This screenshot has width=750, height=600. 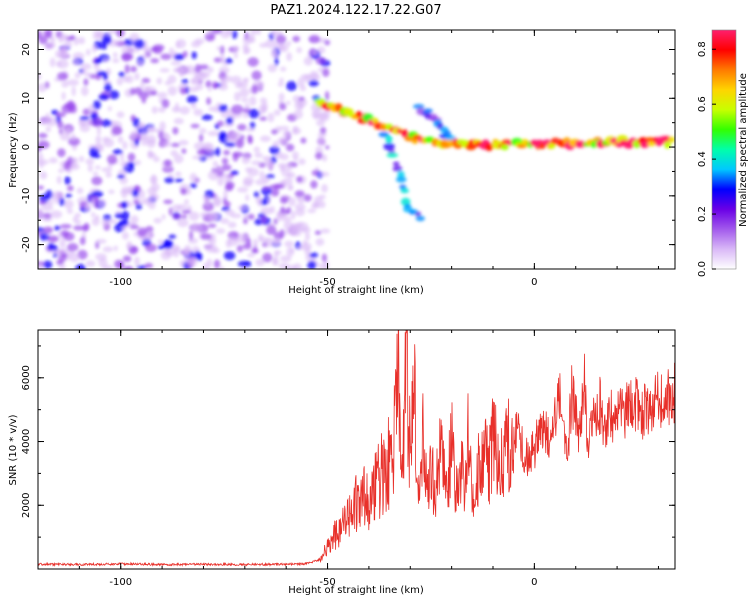 I want to click on heatmap-ytick-label: 0, so click(x=26, y=147).